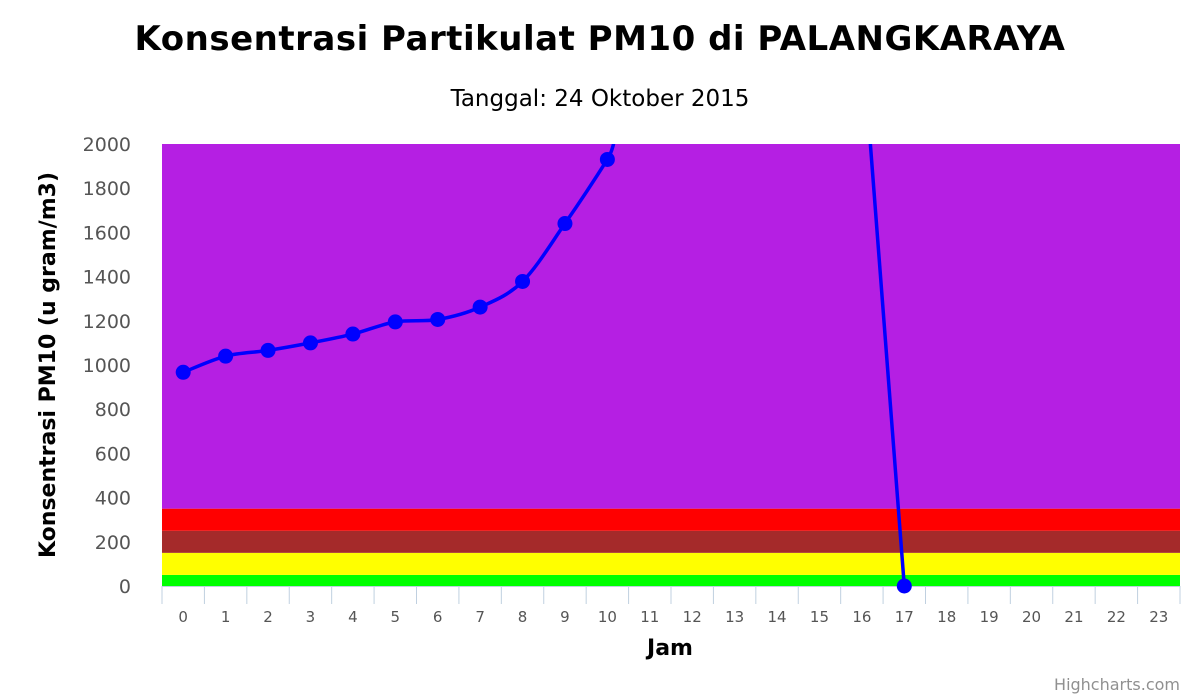 The height and width of the screenshot is (700, 1200). Describe the element at coordinates (226, 617) in the screenshot. I see `x-tick-label: 1` at that location.